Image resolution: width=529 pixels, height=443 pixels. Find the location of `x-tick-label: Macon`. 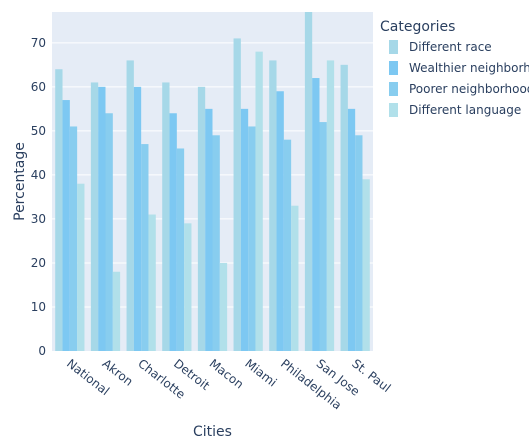

x-tick-label: Macon is located at coordinates (227, 373).